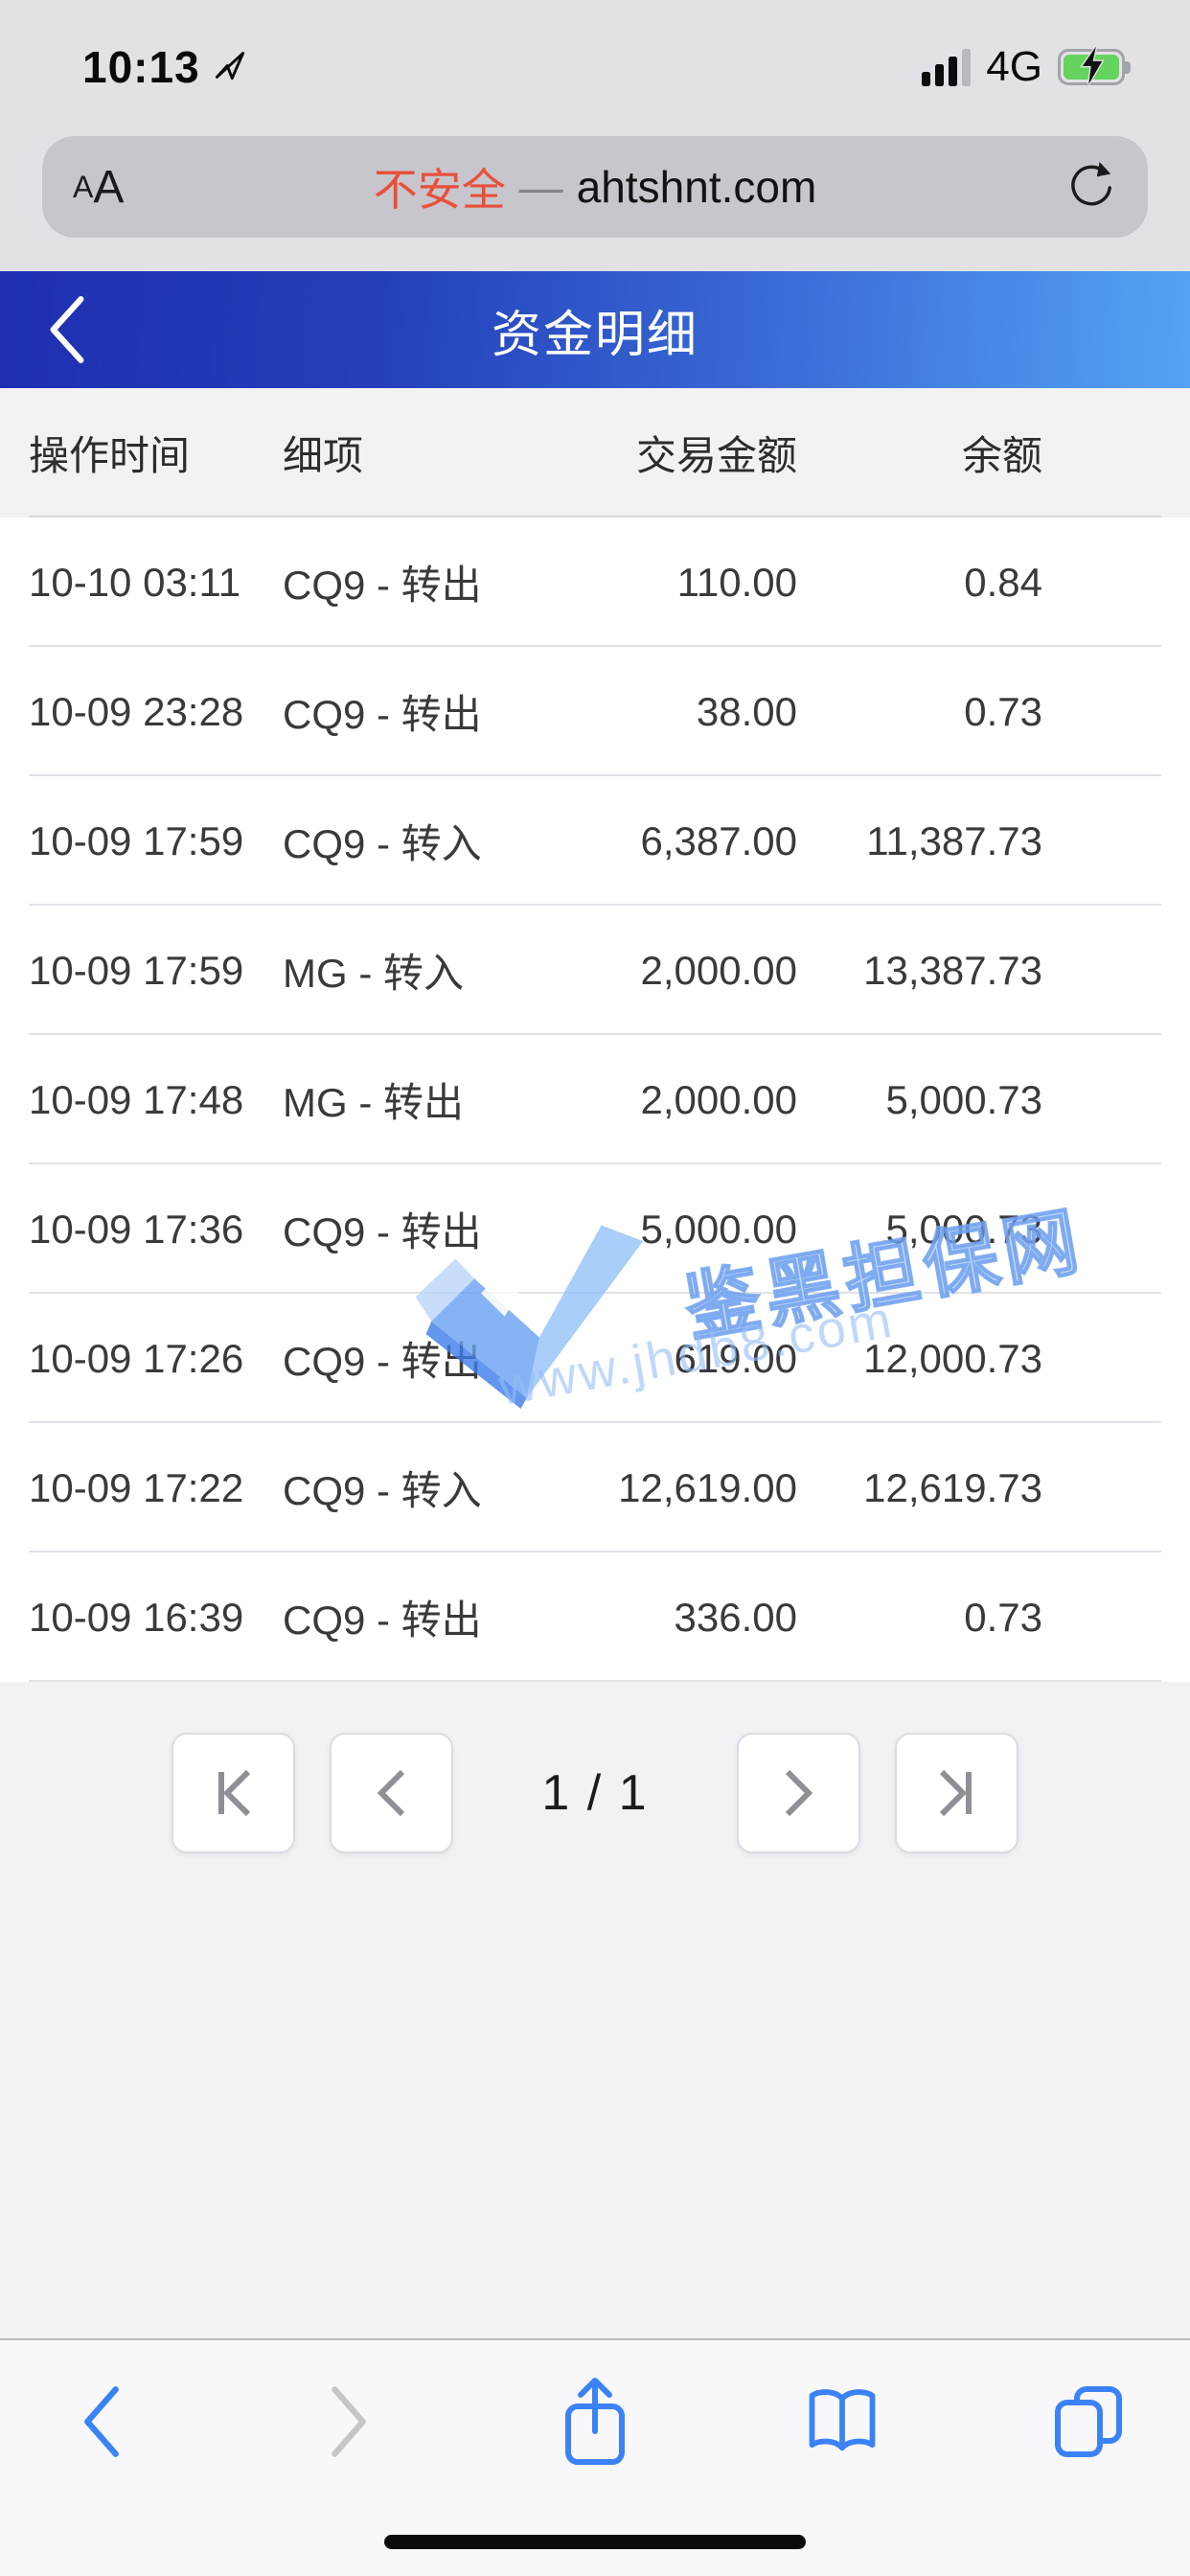 Image resolution: width=1190 pixels, height=2576 pixels. I want to click on cell-detail: MG - 转出, so click(374, 1102).